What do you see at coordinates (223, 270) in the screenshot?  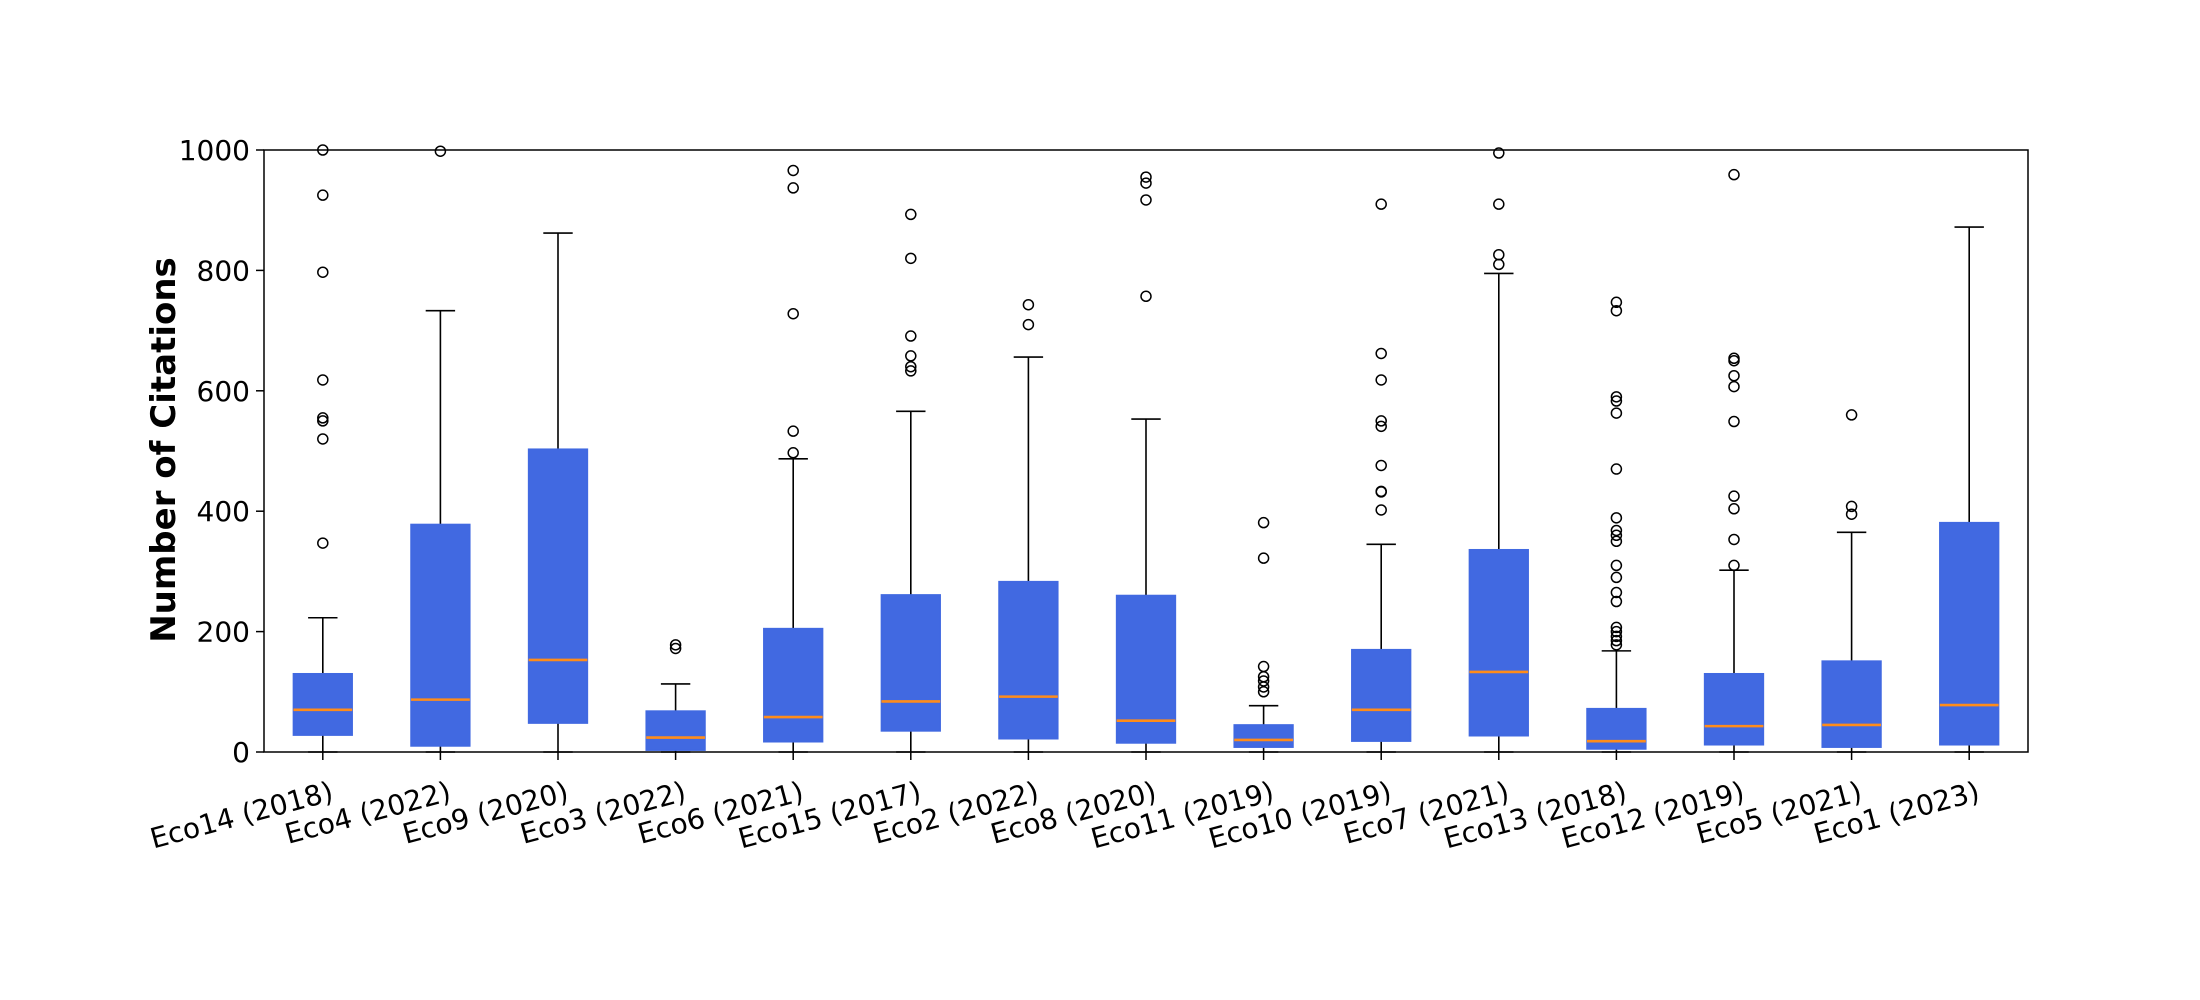 I see `y-tick-label: 800` at bounding box center [223, 270].